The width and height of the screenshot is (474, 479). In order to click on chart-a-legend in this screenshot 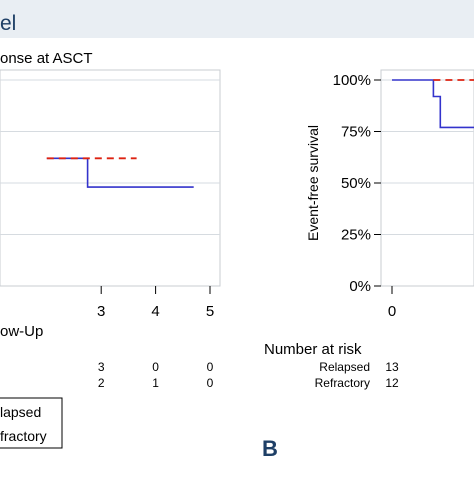, I will do `click(31, 423)`.